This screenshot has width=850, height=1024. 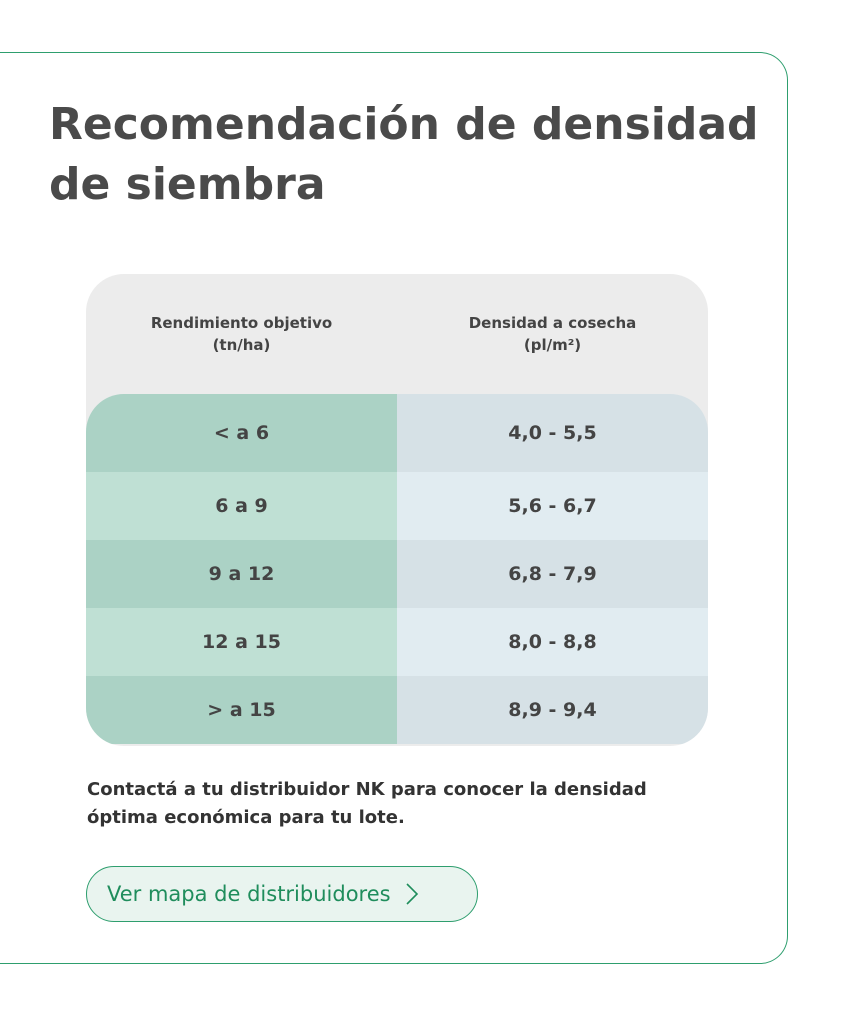 What do you see at coordinates (249, 894) in the screenshot?
I see `button-label: Ver mapa de distribuidores` at bounding box center [249, 894].